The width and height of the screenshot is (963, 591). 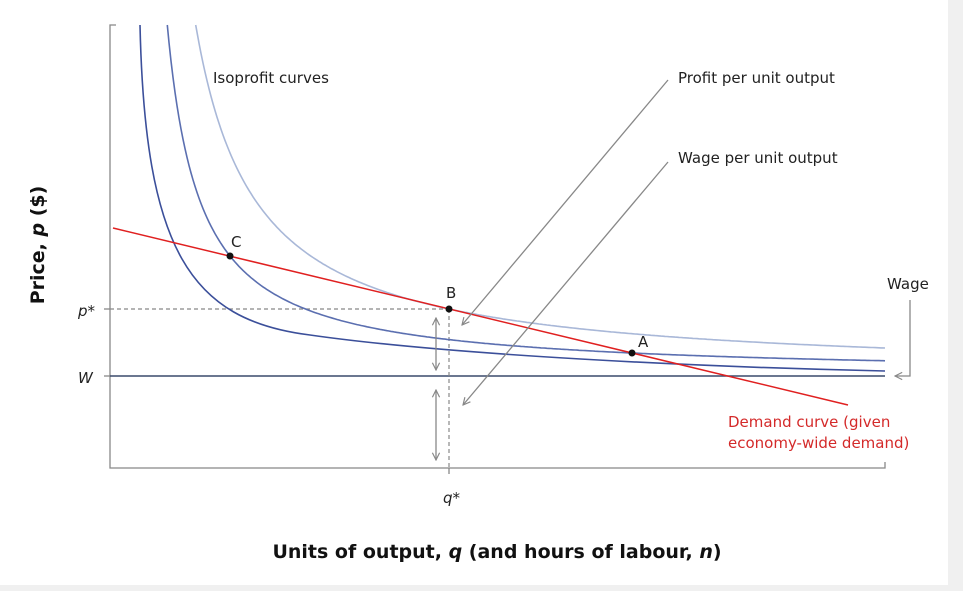 What do you see at coordinates (643, 342) in the screenshot?
I see `point-label: A` at bounding box center [643, 342].